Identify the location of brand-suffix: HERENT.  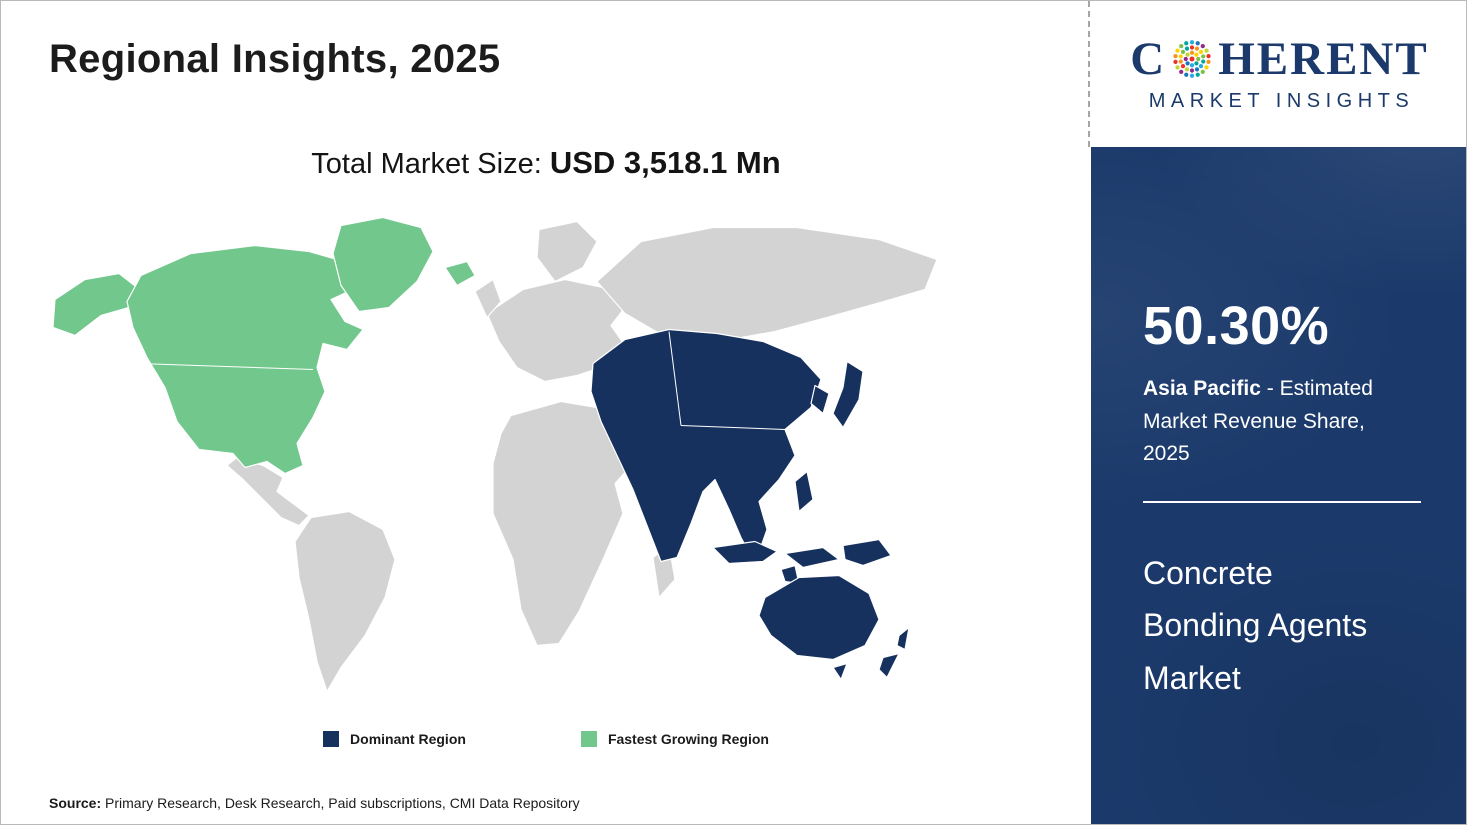
(1323, 58).